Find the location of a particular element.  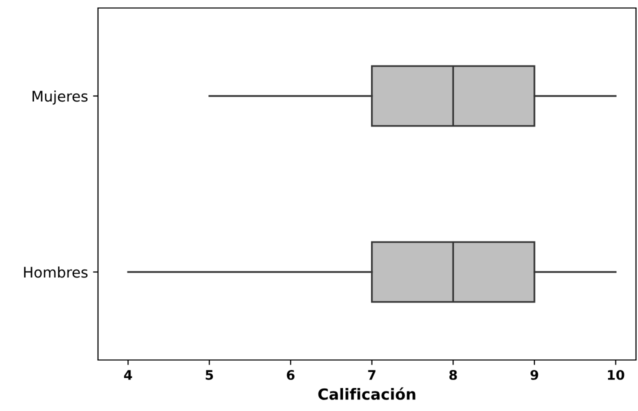

x-axis-title: Calificación is located at coordinates (367, 393).